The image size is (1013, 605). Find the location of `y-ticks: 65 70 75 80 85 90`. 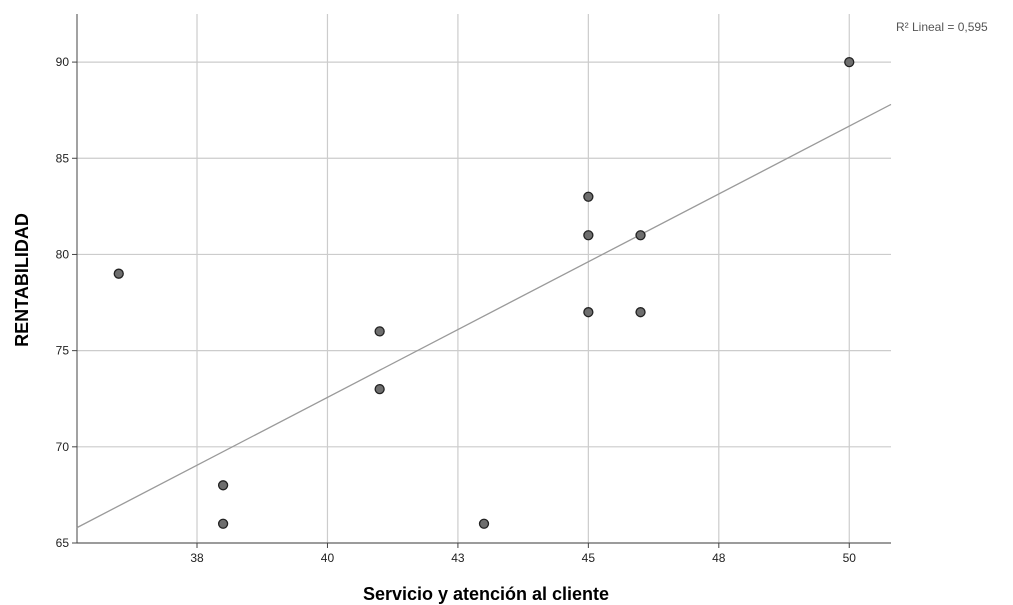

y-ticks: 65 70 75 80 85 90 is located at coordinates (66, 302).